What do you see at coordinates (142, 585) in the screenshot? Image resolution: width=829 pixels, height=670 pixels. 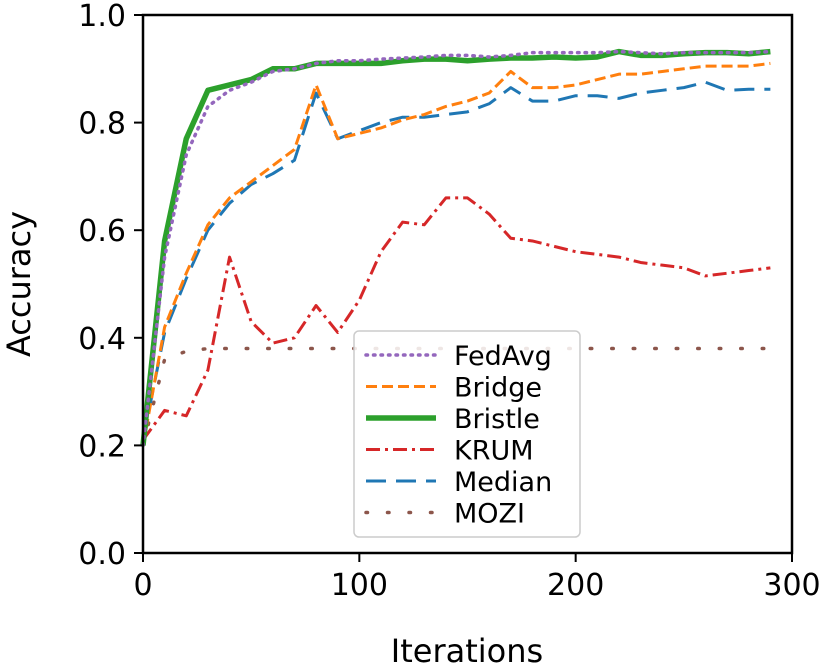 I see `x-tick-label: 0` at bounding box center [142, 585].